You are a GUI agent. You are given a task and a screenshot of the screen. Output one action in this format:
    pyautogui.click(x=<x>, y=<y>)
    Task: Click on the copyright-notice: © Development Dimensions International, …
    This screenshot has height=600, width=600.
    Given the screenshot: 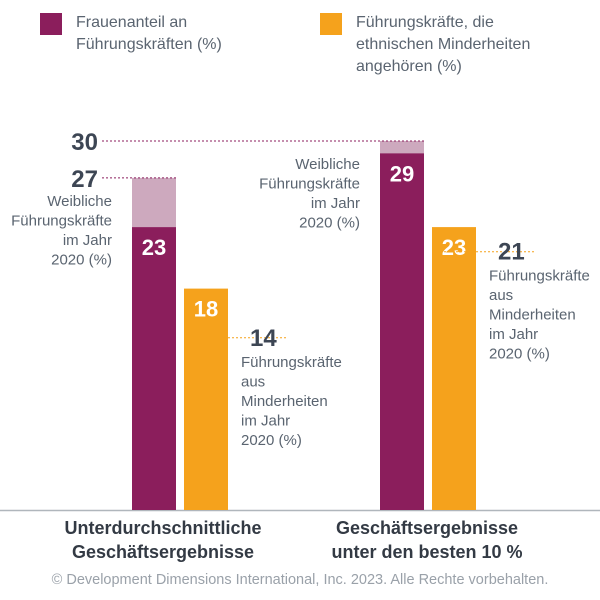 What is the action you would take?
    pyautogui.click(x=300, y=580)
    